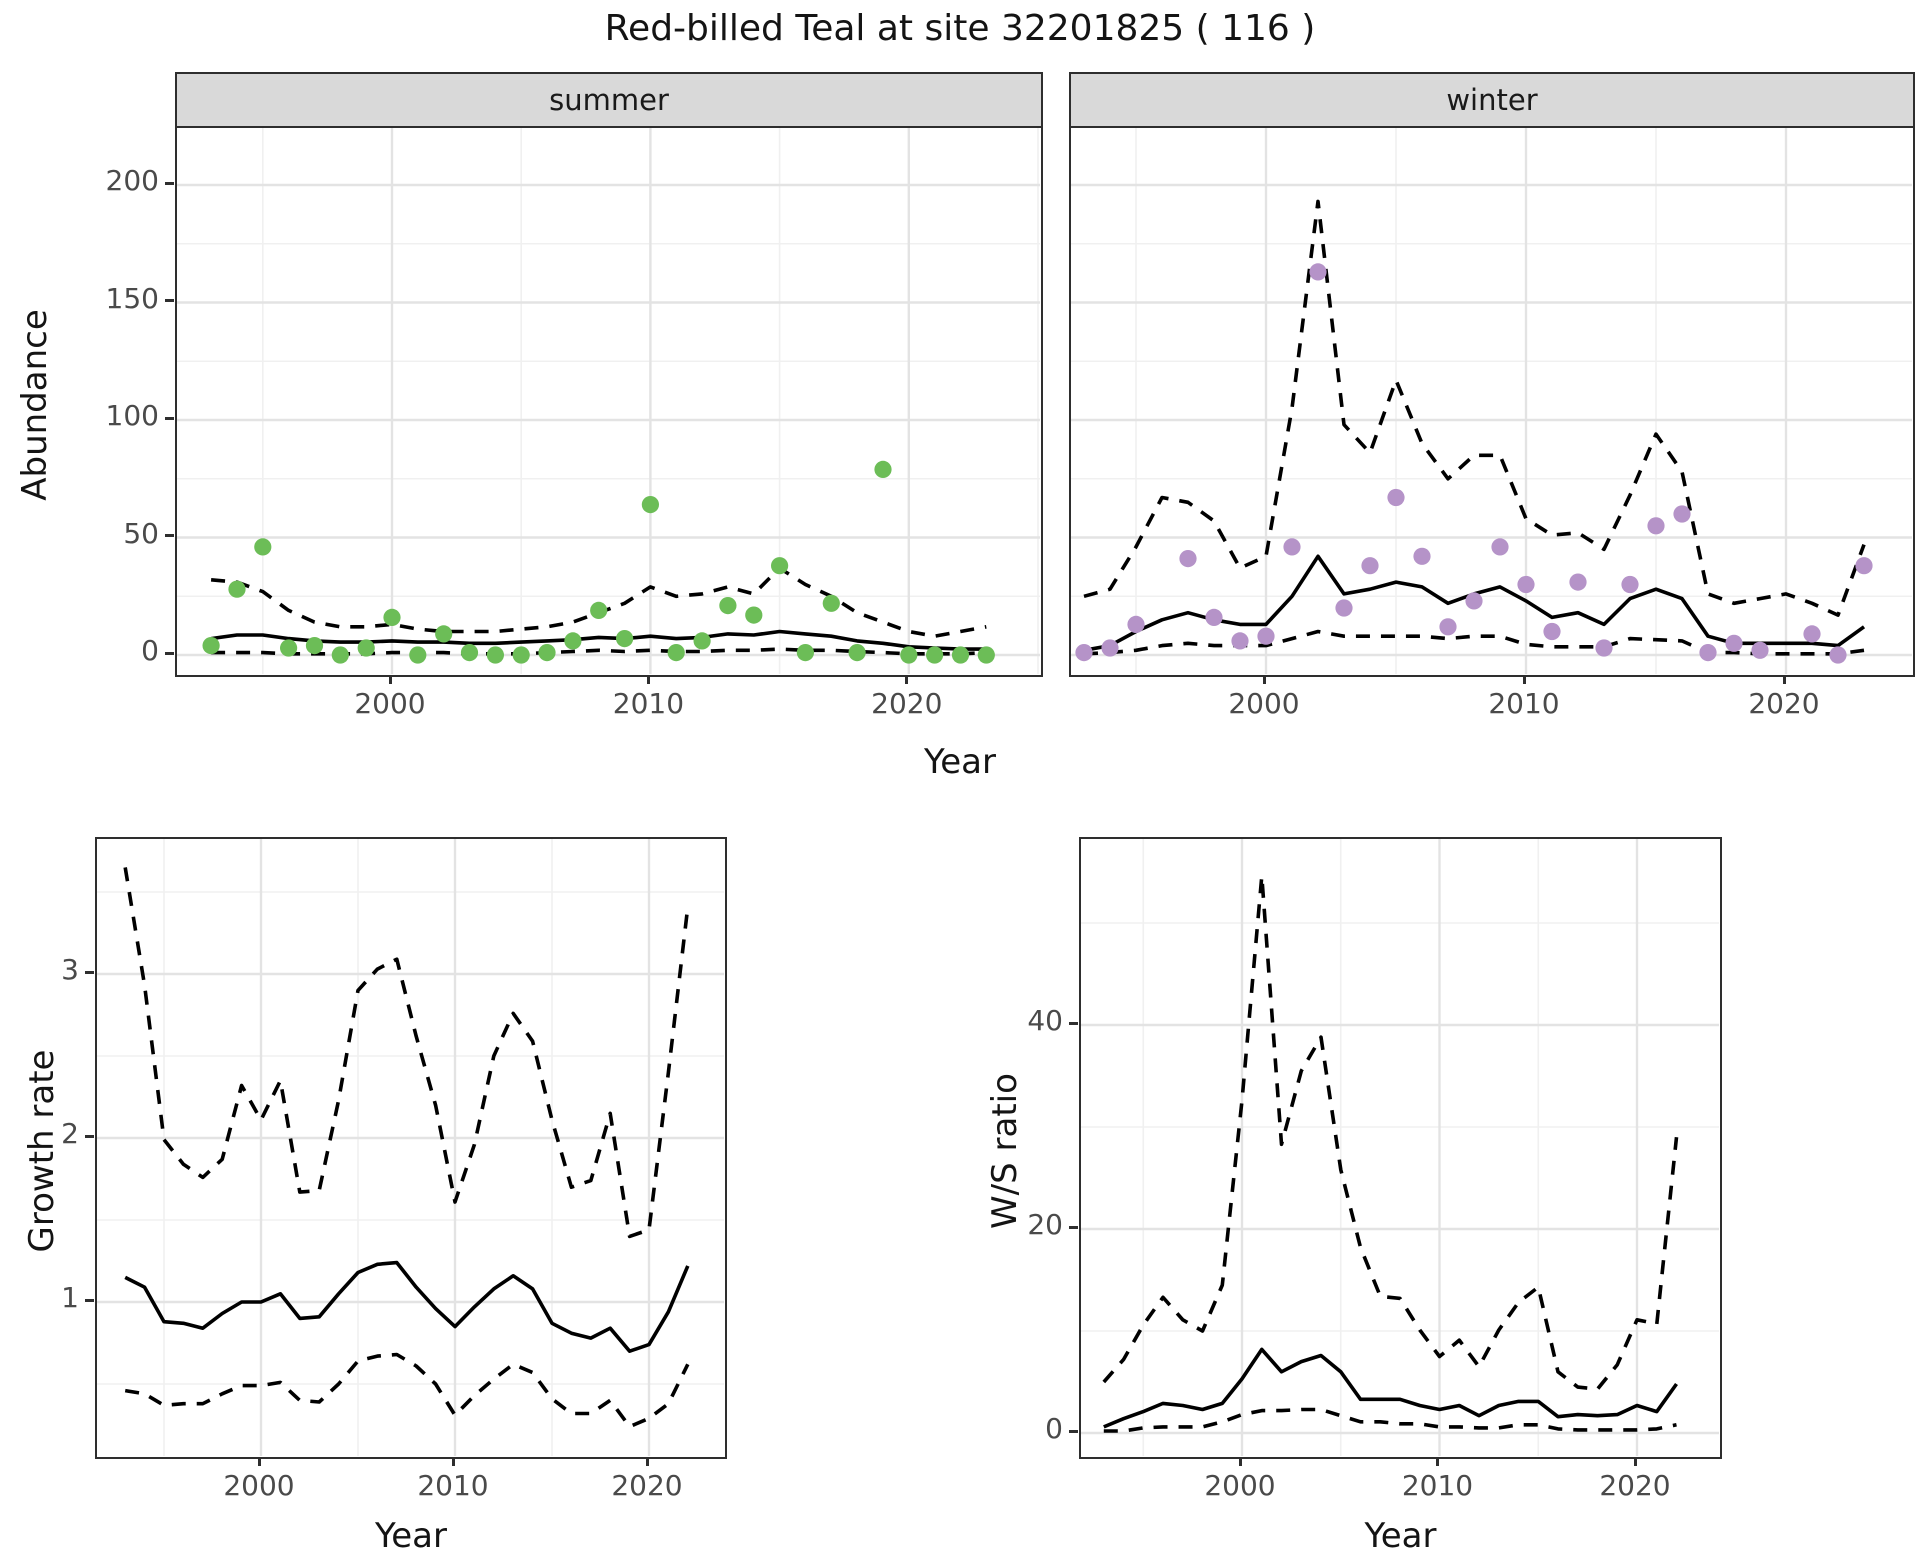  What do you see at coordinates (960, 762) in the screenshot?
I see `x-axis-title-year-top: Year` at bounding box center [960, 762].